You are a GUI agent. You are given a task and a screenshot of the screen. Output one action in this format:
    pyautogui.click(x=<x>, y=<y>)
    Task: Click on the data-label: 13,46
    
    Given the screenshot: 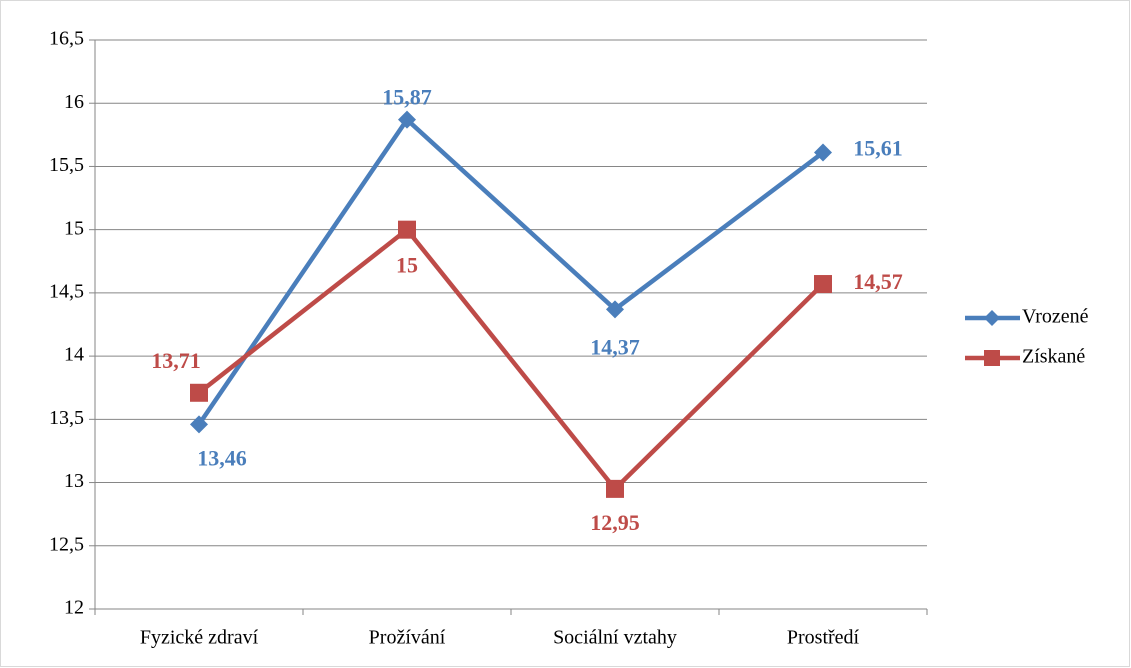 What is the action you would take?
    pyautogui.click(x=222, y=457)
    